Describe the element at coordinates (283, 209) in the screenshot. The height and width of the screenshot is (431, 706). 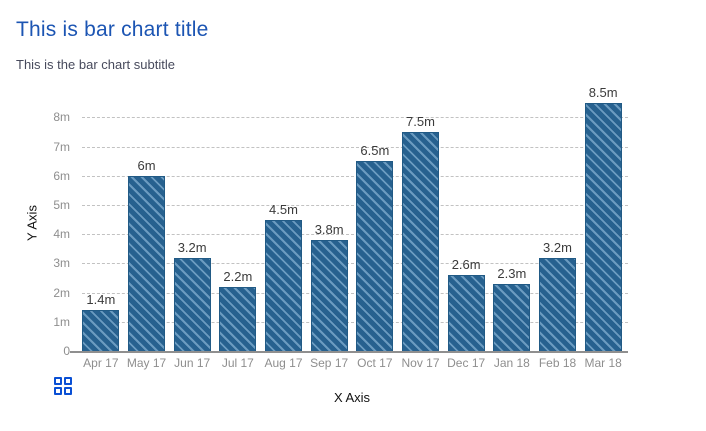
I see `bar-value-label: 4.5m` at that location.